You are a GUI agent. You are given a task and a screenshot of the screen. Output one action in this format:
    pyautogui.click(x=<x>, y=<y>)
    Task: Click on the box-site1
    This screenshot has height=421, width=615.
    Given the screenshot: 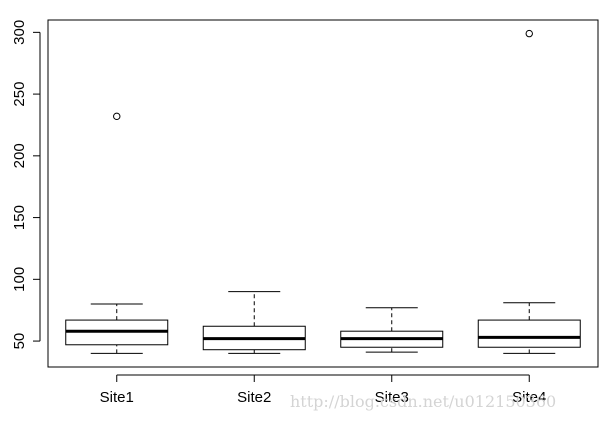 What is the action you would take?
    pyautogui.click(x=117, y=233)
    